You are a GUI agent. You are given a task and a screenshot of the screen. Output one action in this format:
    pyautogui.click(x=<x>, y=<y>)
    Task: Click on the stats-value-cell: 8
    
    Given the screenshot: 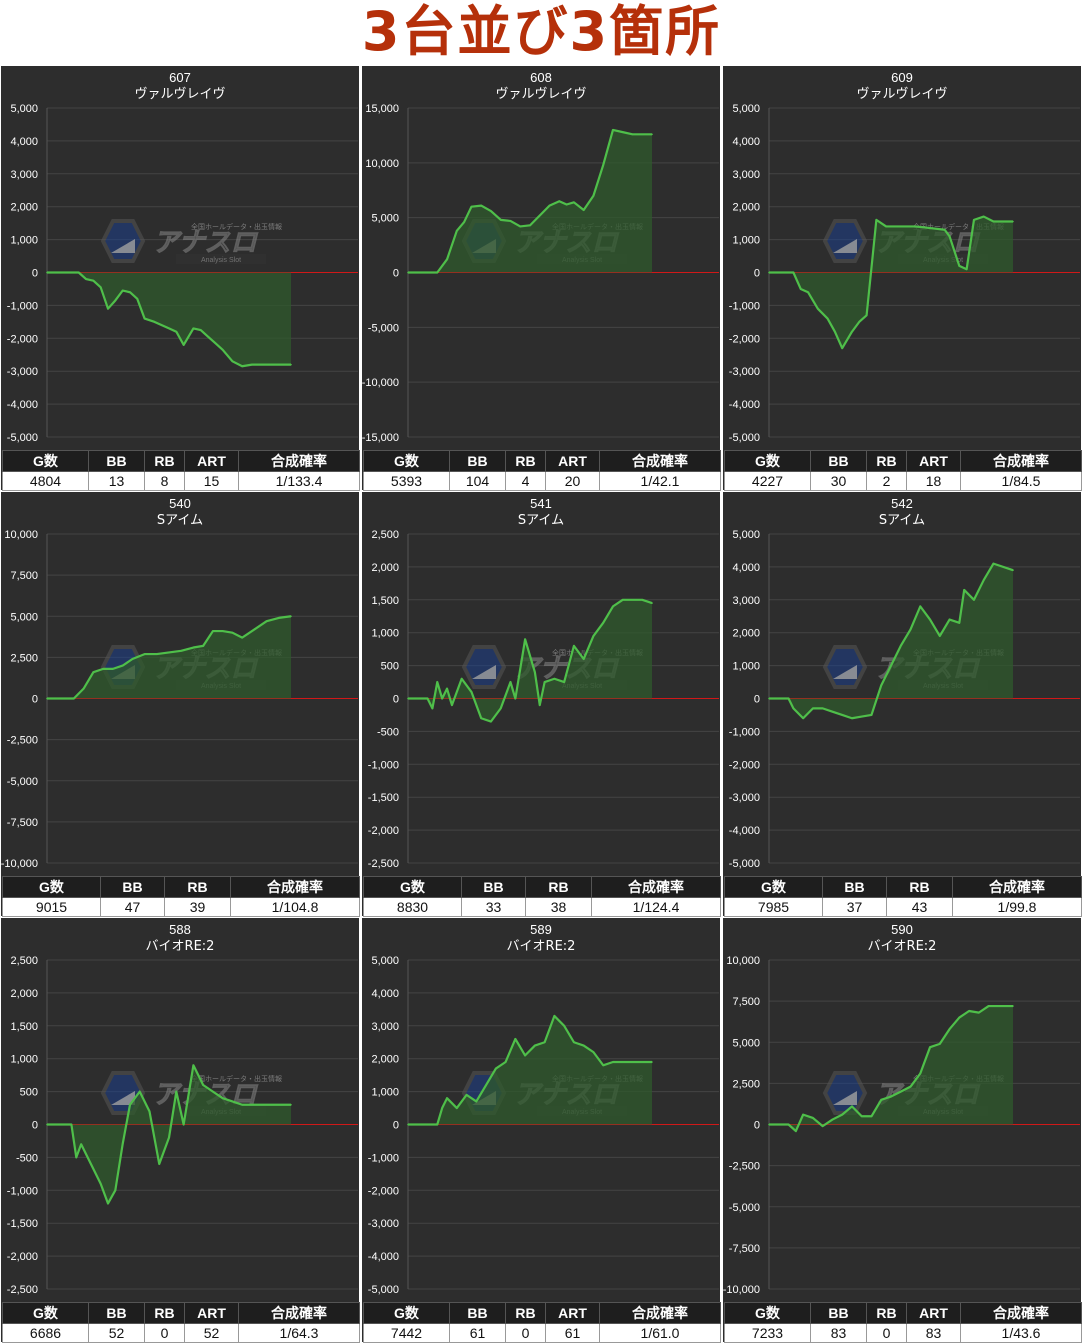 What is the action you would take?
    pyautogui.click(x=164, y=481)
    